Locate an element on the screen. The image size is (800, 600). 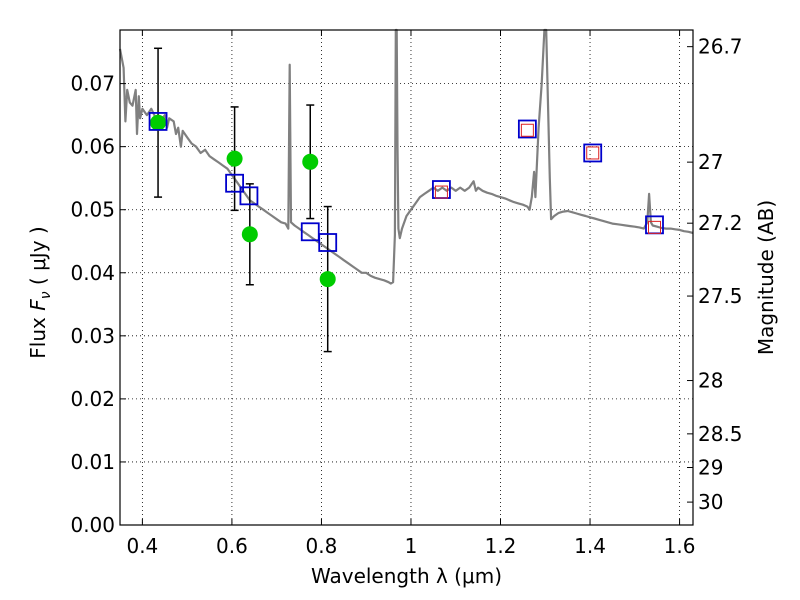
y2-tick-label: 27.2 is located at coordinates (720, 223).